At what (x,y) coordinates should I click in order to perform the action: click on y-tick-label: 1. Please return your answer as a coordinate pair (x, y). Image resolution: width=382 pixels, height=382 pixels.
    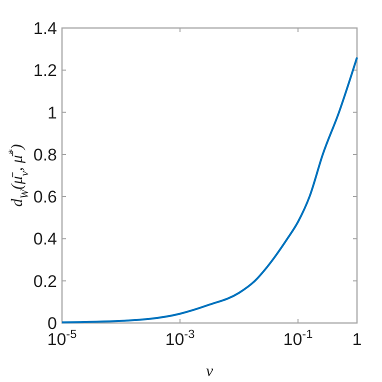
    Looking at the image, I should click on (52, 112).